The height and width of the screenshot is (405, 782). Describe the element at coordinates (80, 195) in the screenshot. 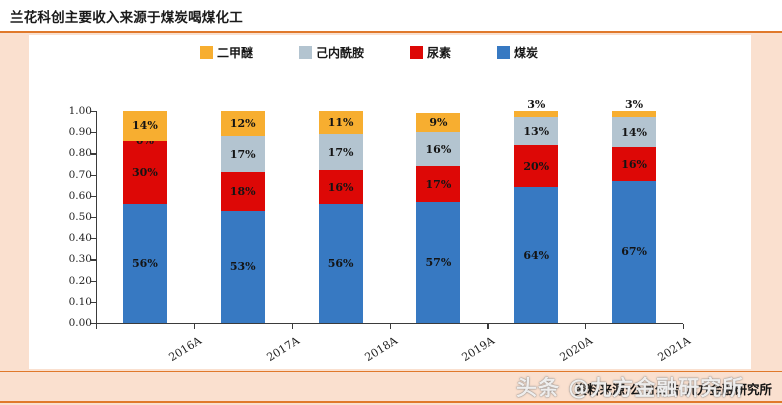

I see `y-axis-tick-label: 0.60` at that location.